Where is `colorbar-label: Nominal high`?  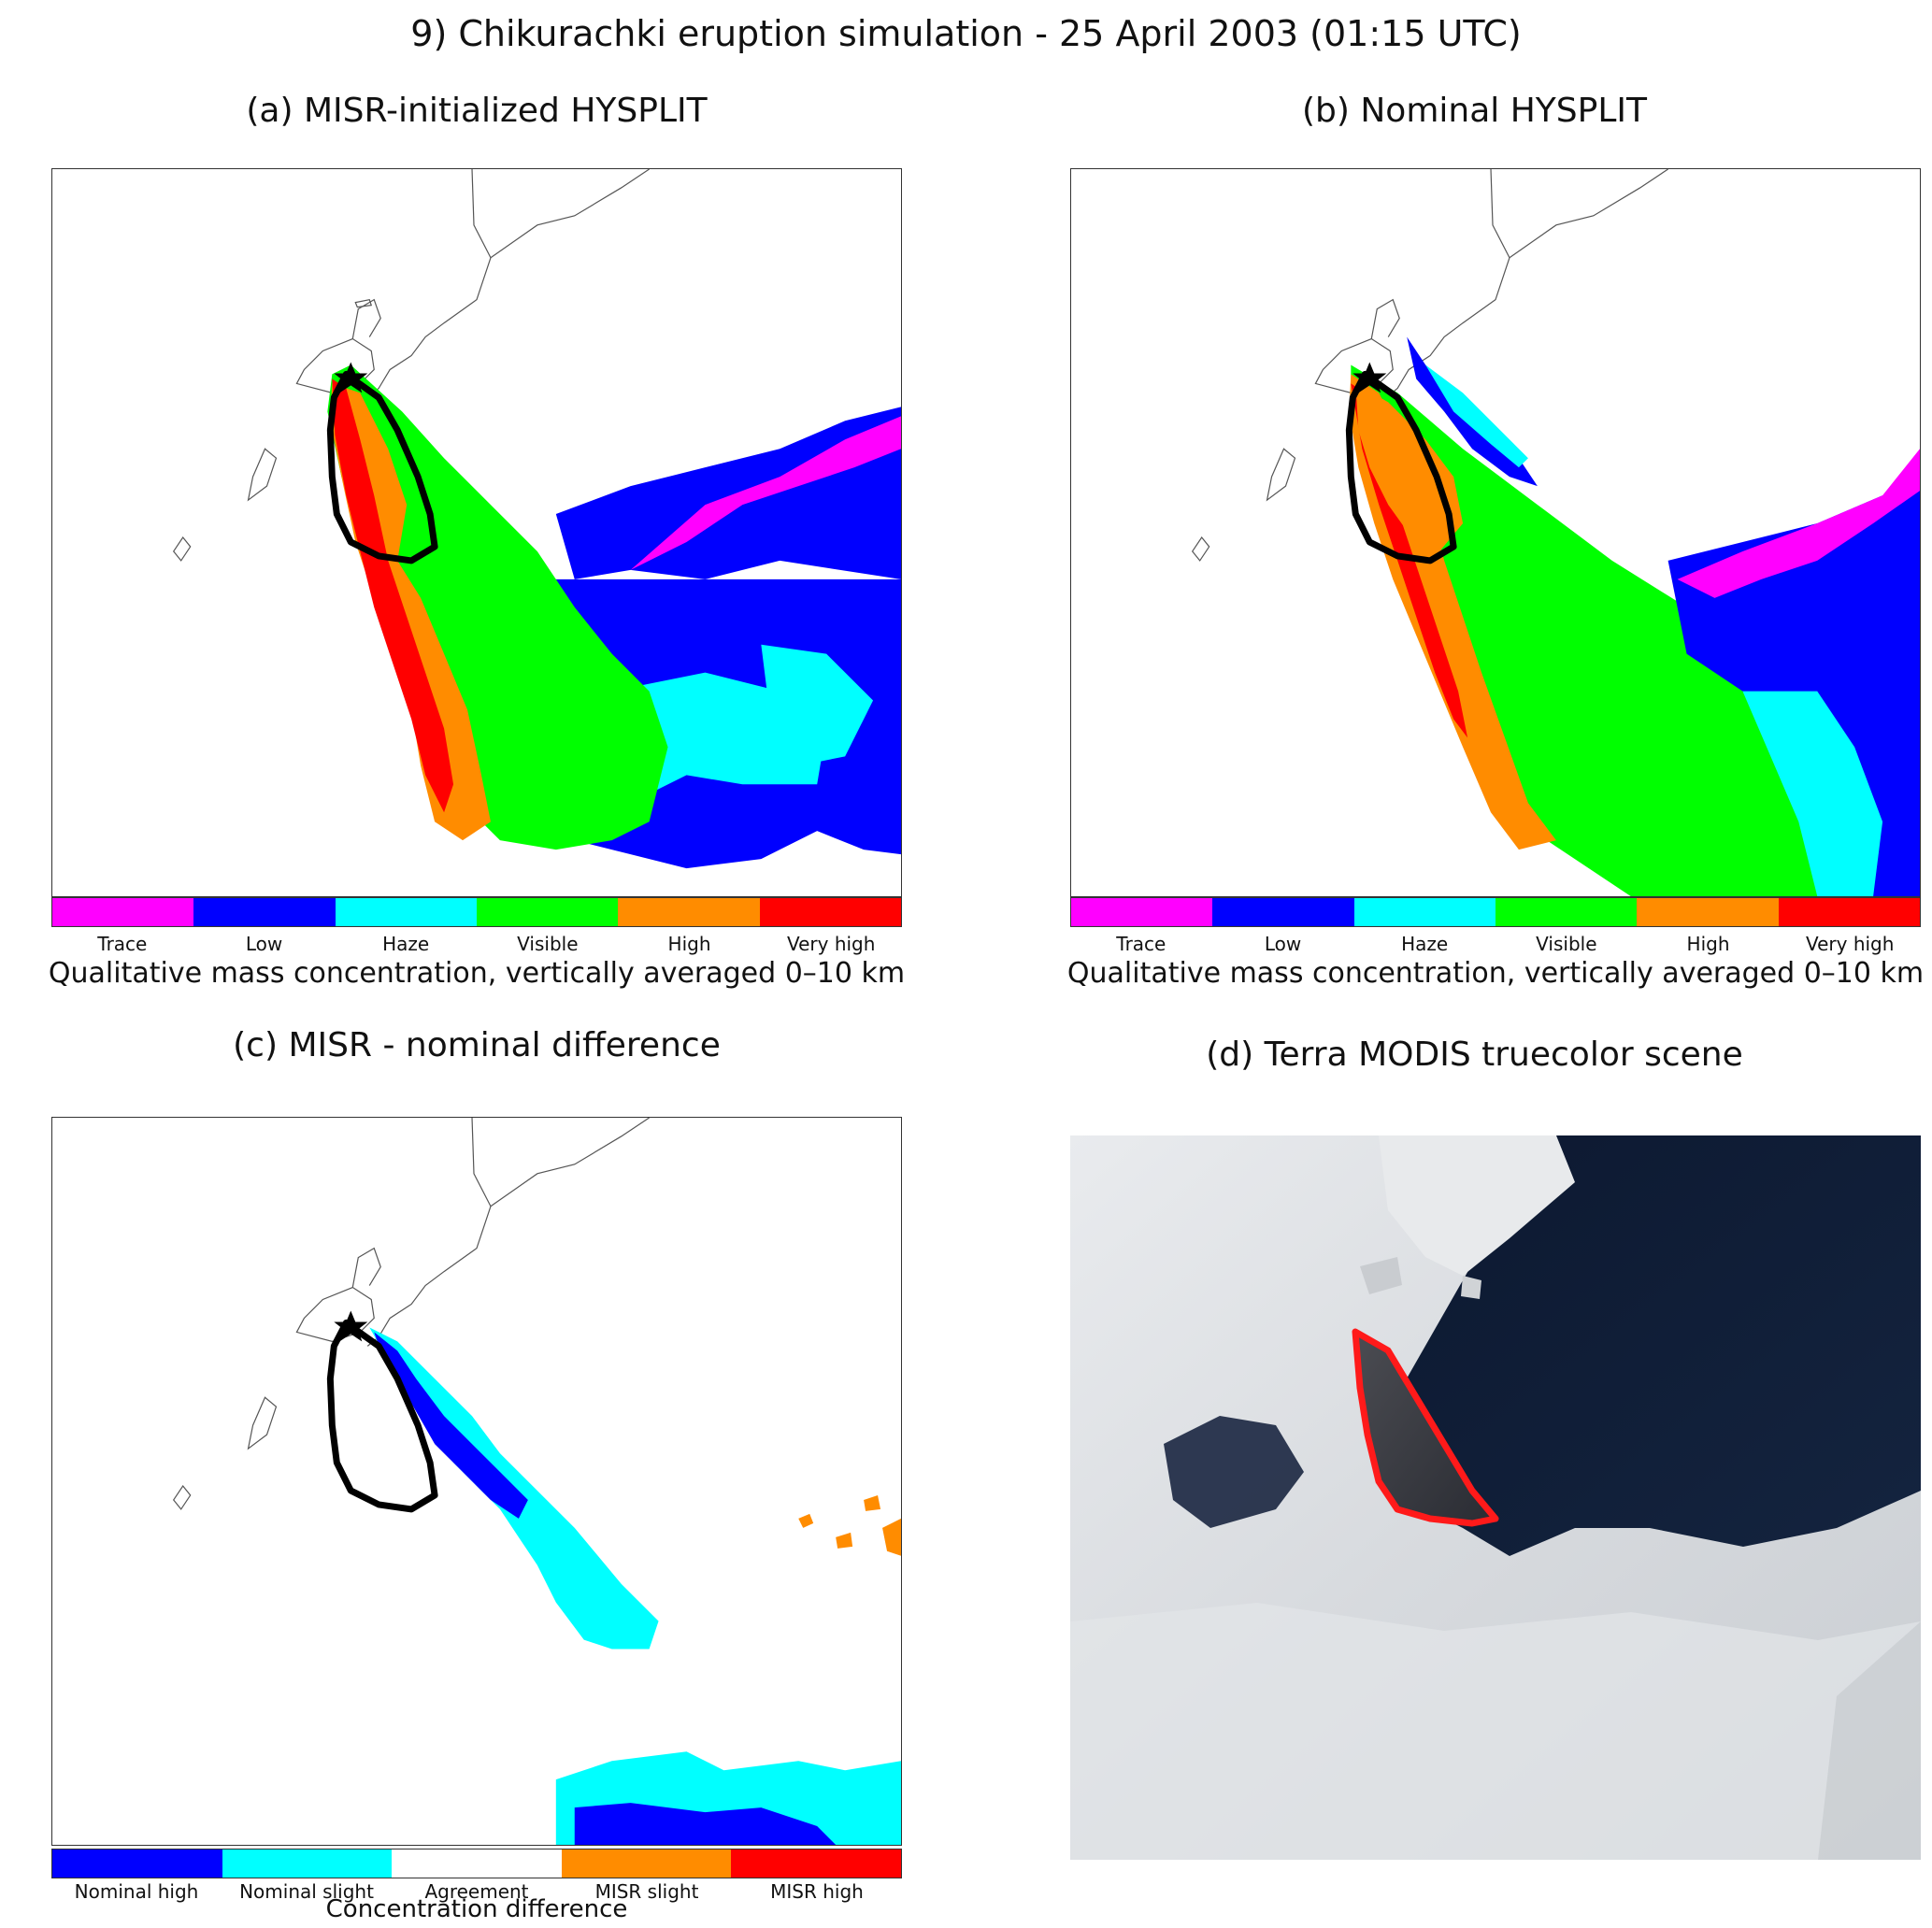
colorbar-label: Nominal high is located at coordinates (136, 1891).